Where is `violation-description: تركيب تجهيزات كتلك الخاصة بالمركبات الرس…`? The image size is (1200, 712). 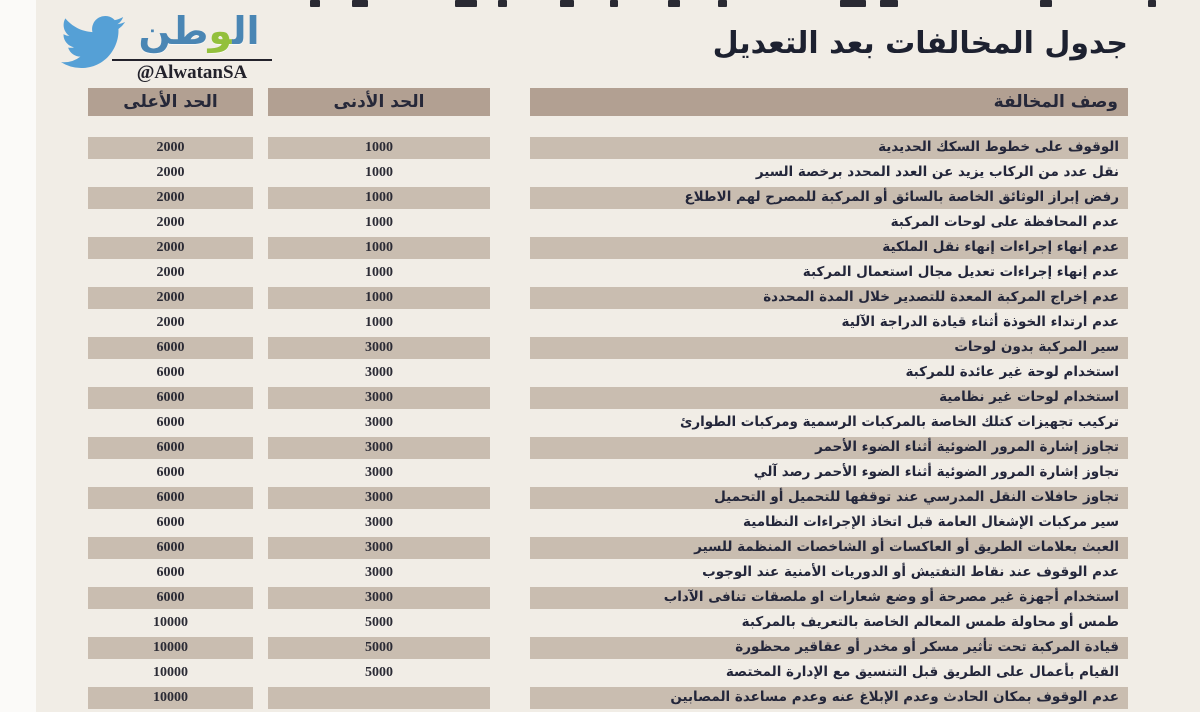 violation-description: تركيب تجهيزات كتلك الخاصة بالمركبات الرس… is located at coordinates (899, 422).